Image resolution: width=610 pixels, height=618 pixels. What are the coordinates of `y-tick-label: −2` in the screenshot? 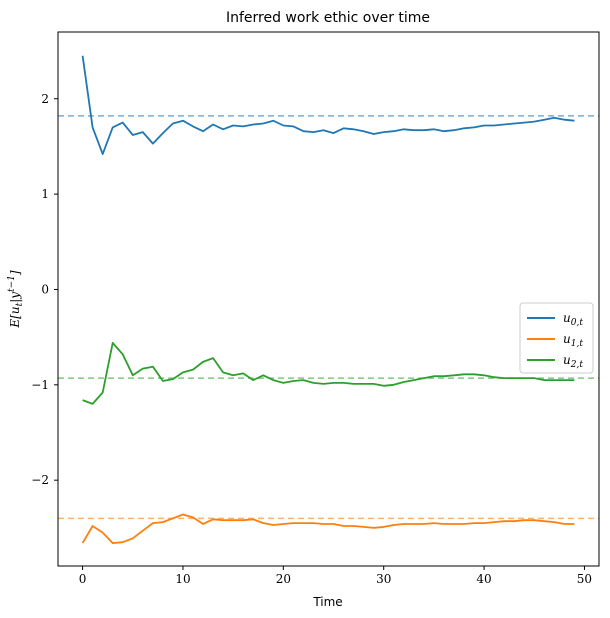 It's located at (40, 480).